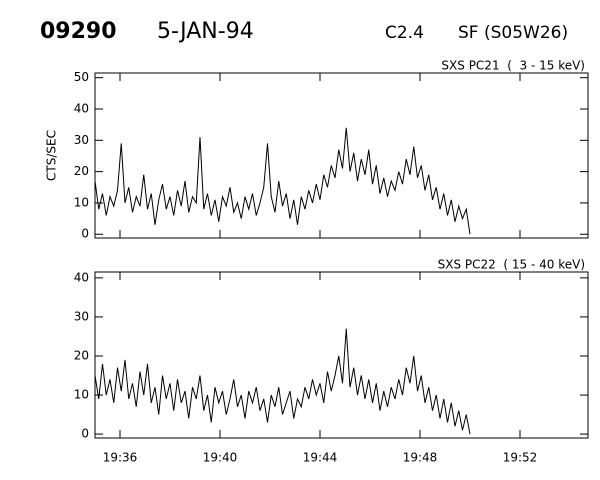  What do you see at coordinates (320, 458) in the screenshot?
I see `x-tick-label: 19:44` at bounding box center [320, 458].